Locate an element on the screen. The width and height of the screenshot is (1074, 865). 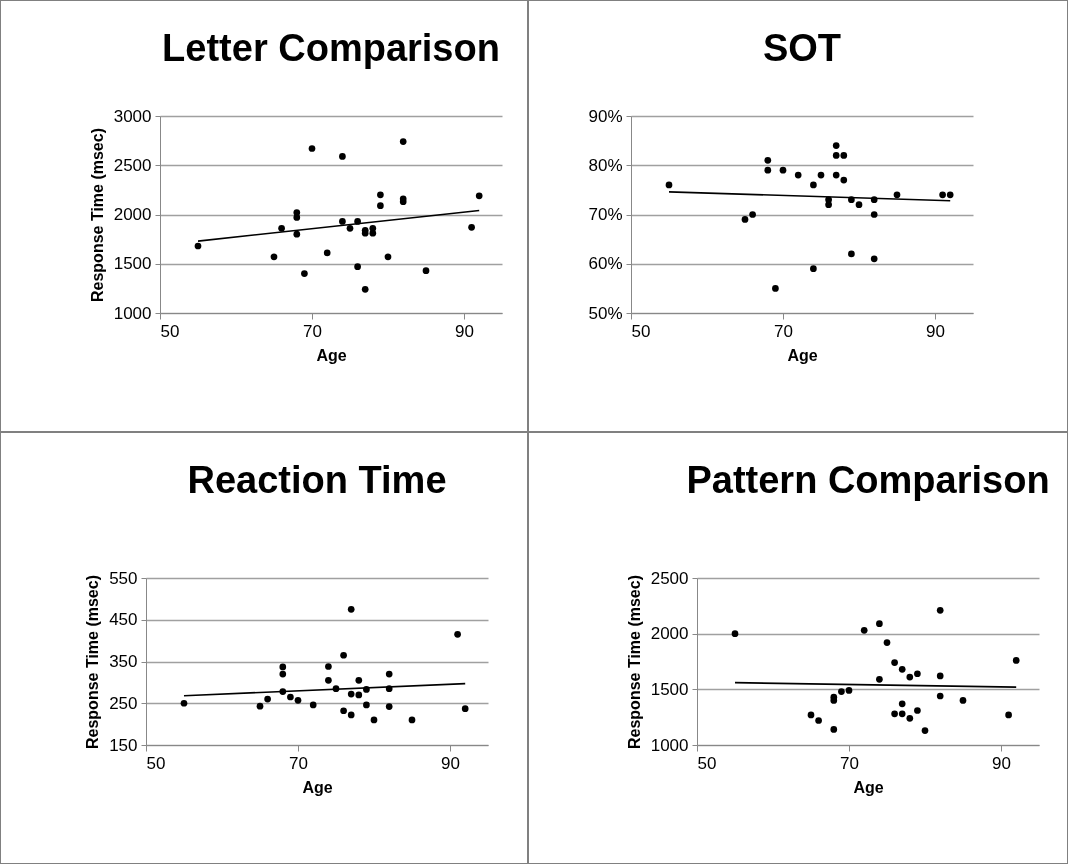
y-tick-label: 250 is located at coordinates (123, 703).